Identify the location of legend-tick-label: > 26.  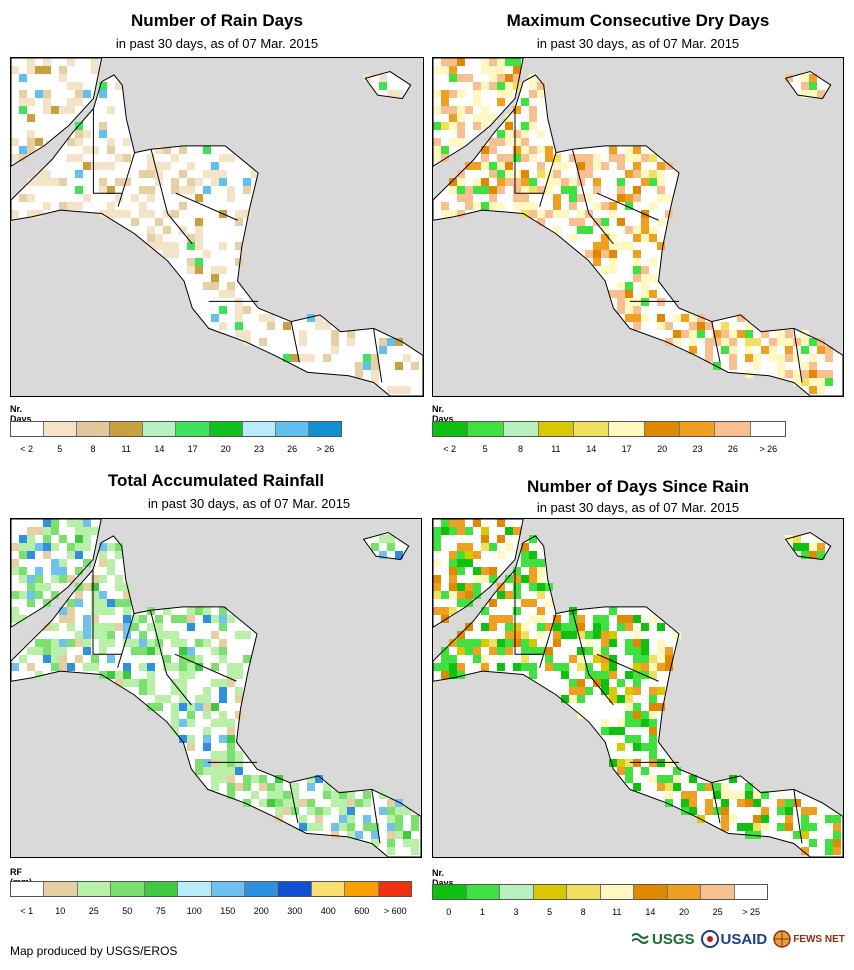
(325, 449).